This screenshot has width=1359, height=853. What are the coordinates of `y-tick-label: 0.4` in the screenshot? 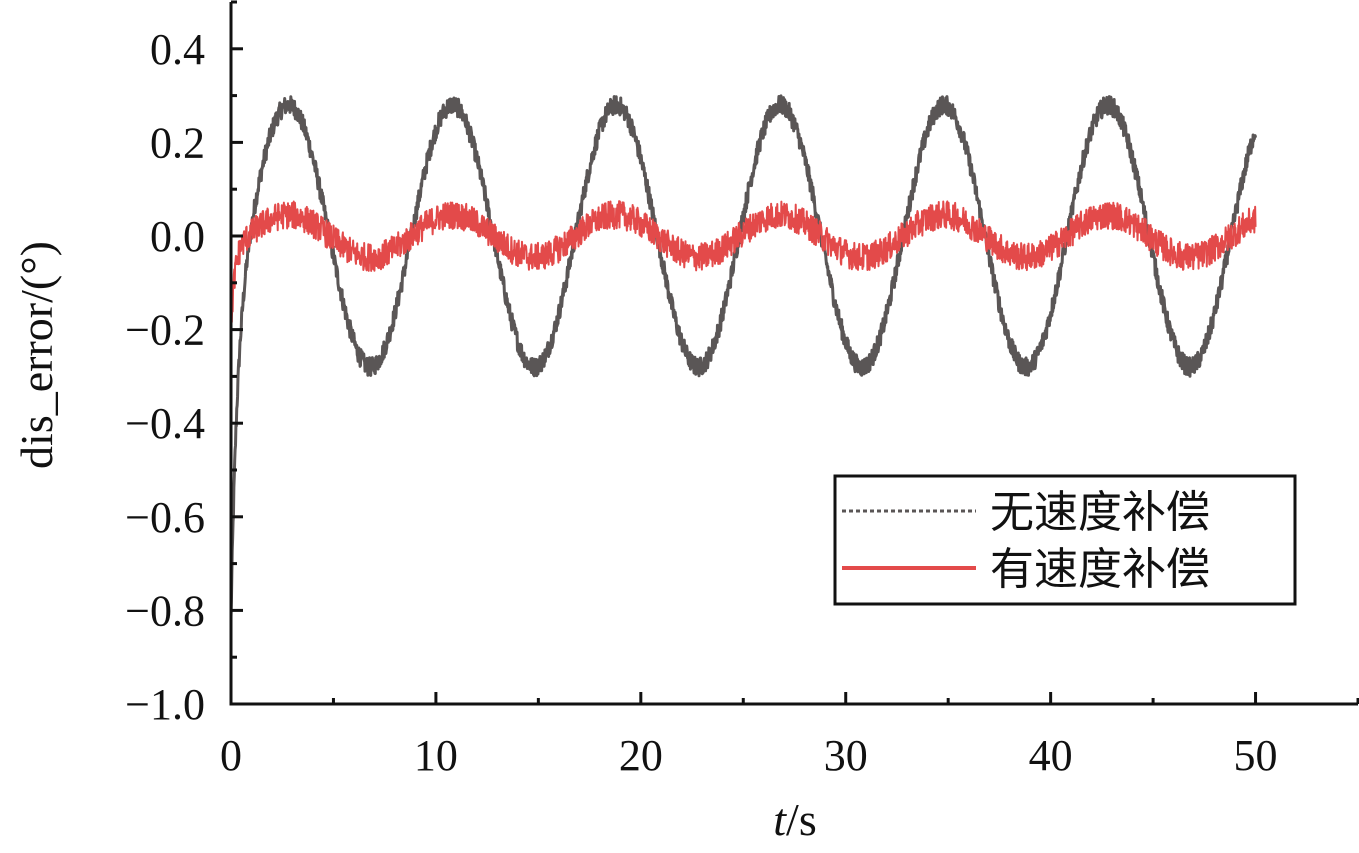 It's located at (177, 49).